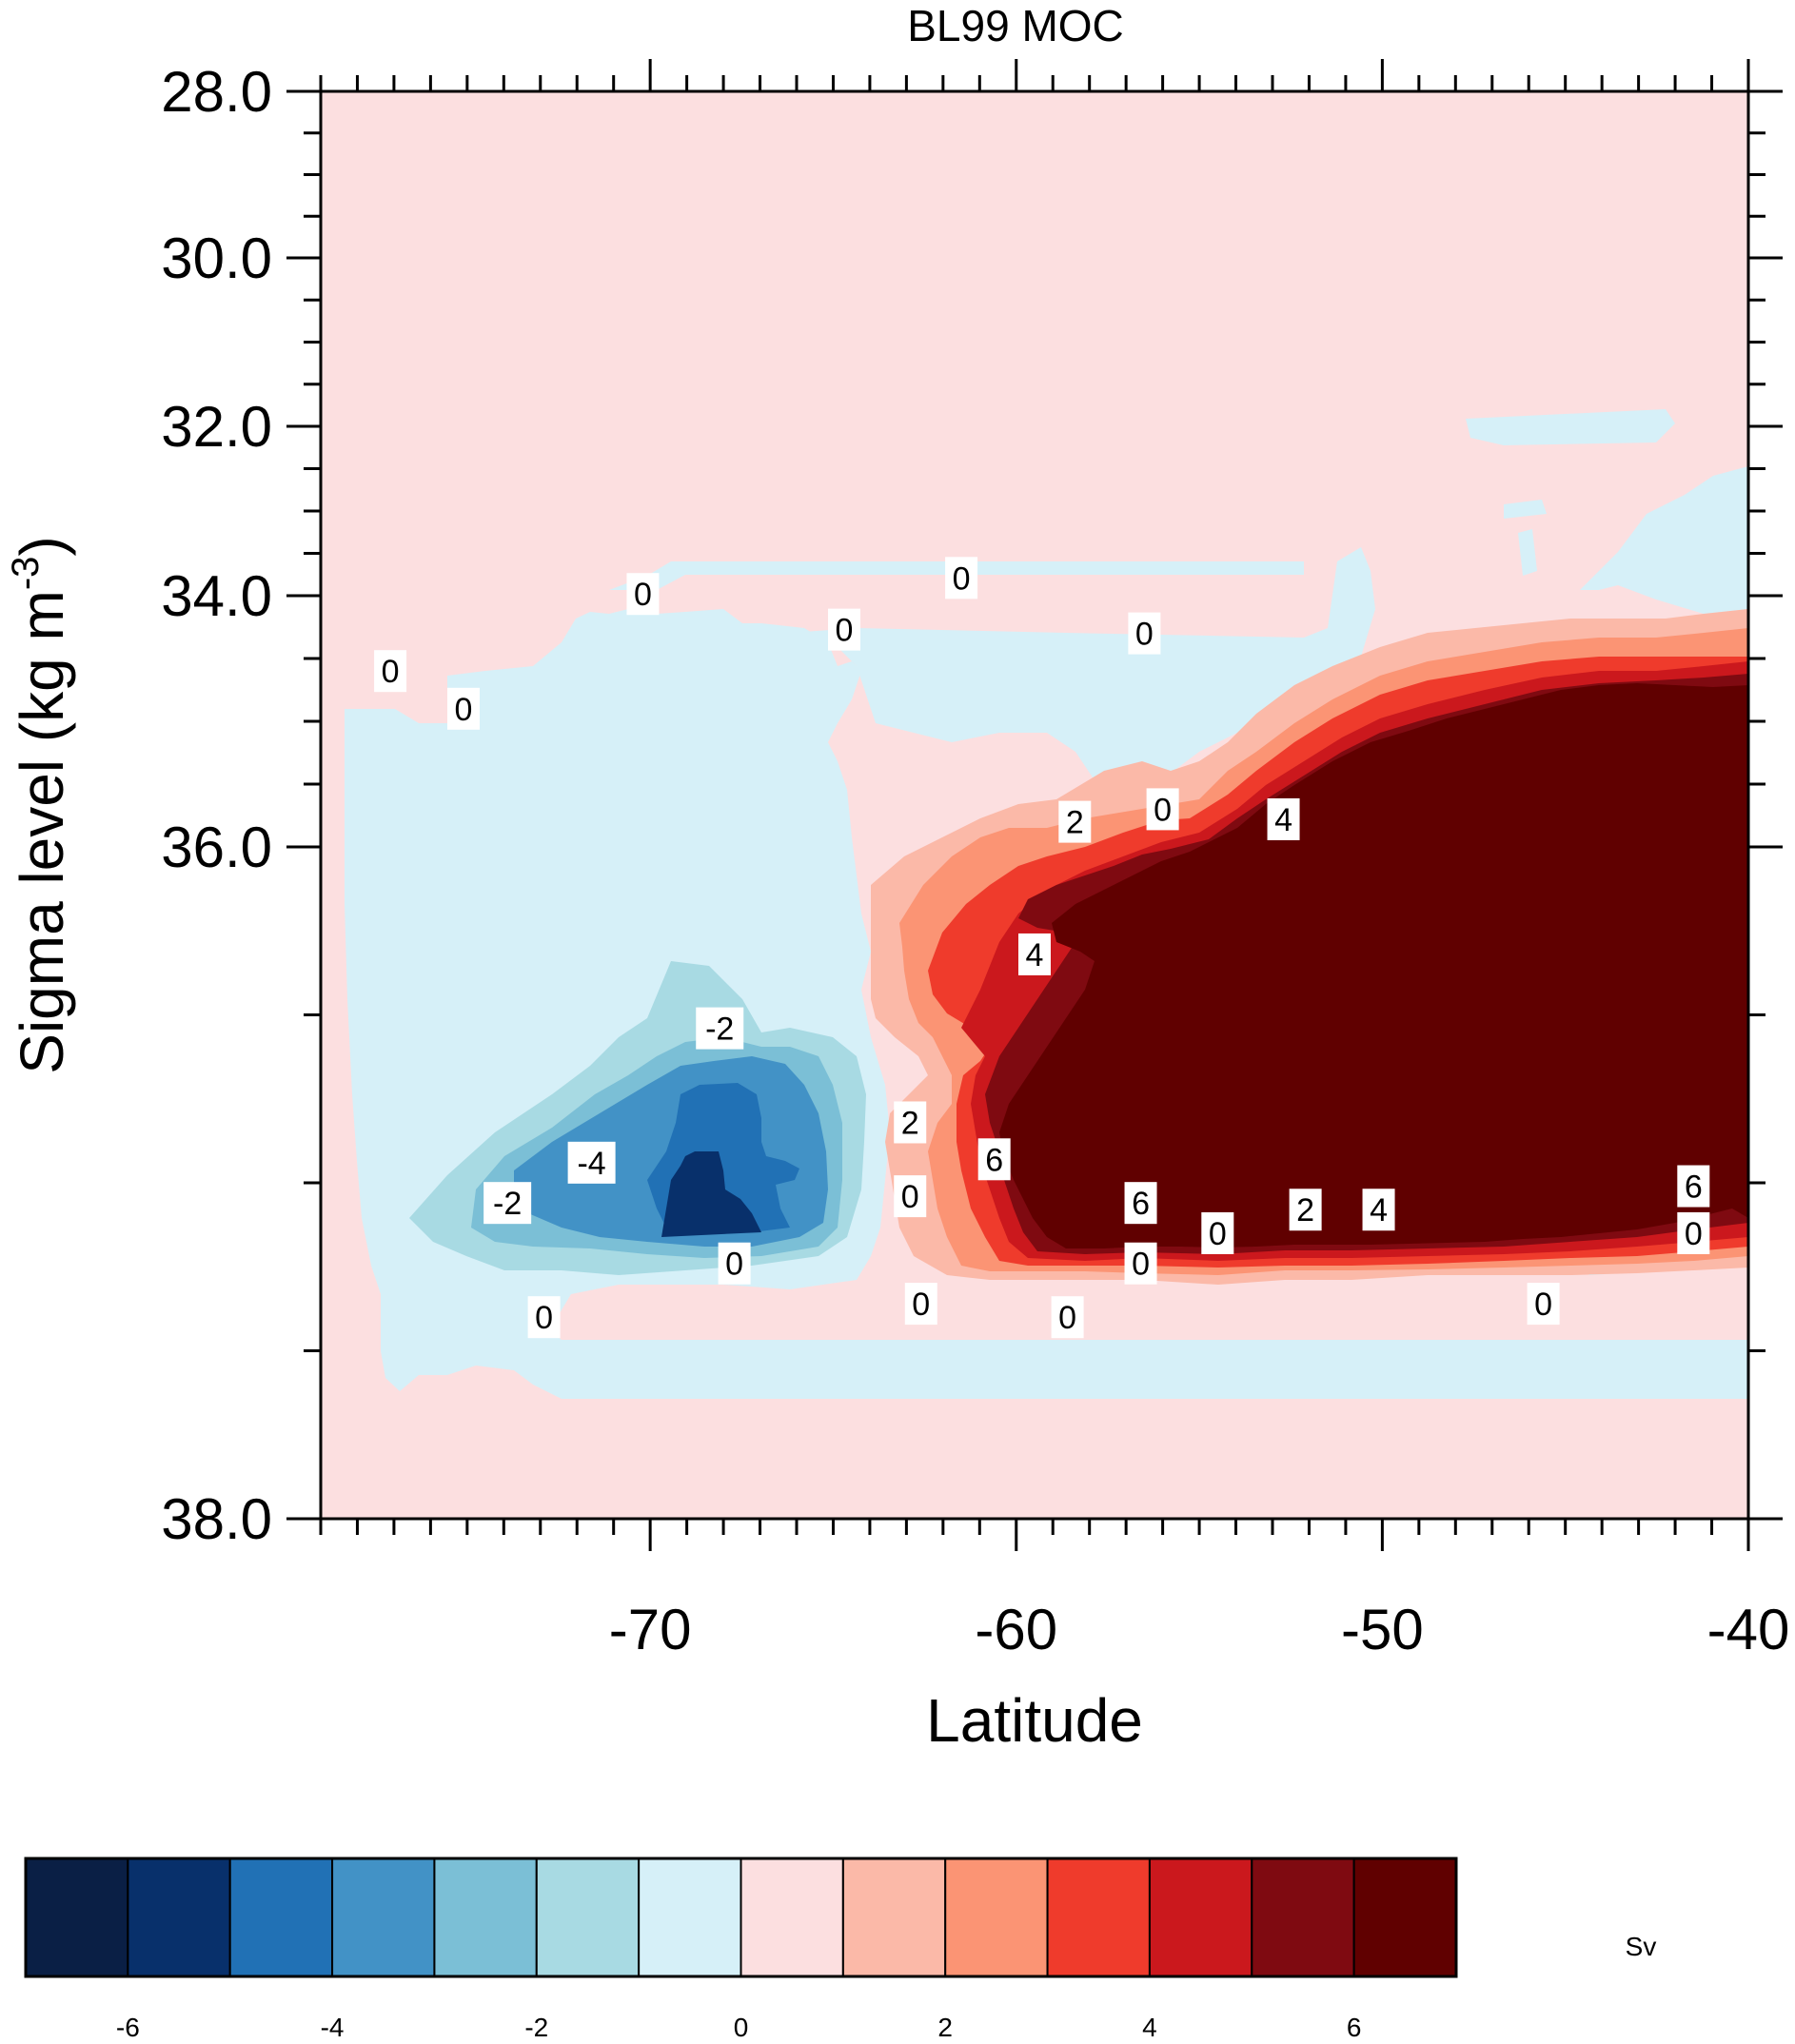  I want to click on y-axis-label-main: Sigma level (kg m, so click(42, 832).